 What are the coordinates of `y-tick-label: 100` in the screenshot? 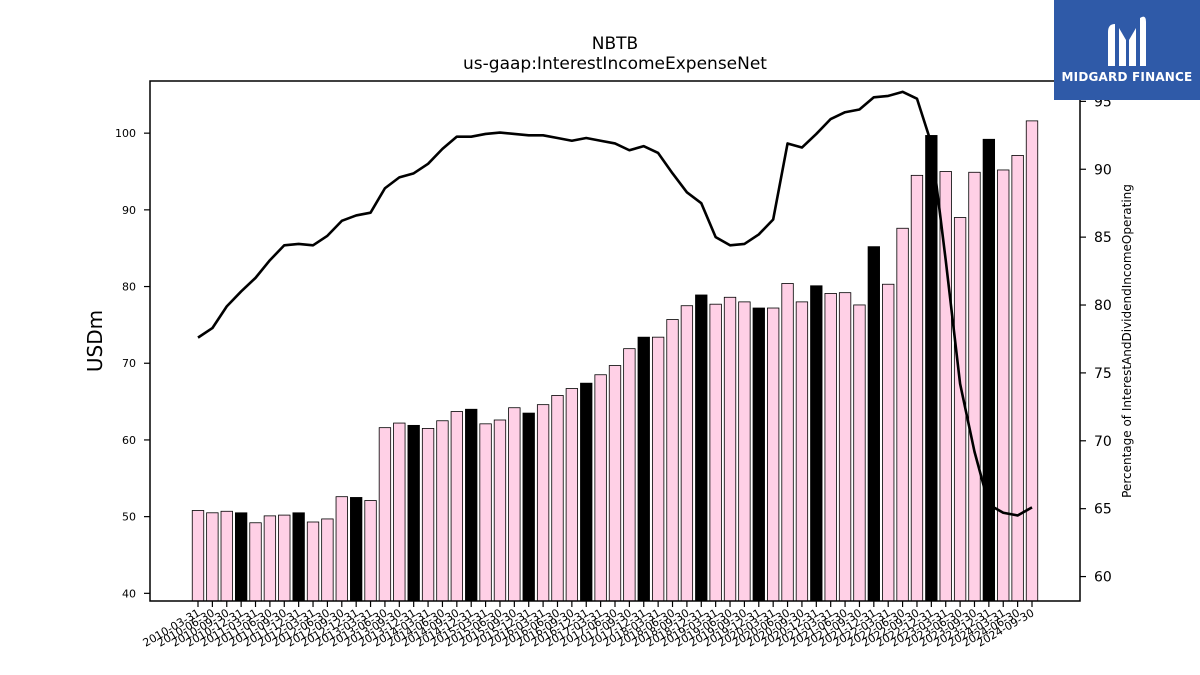 It's located at (125, 133).